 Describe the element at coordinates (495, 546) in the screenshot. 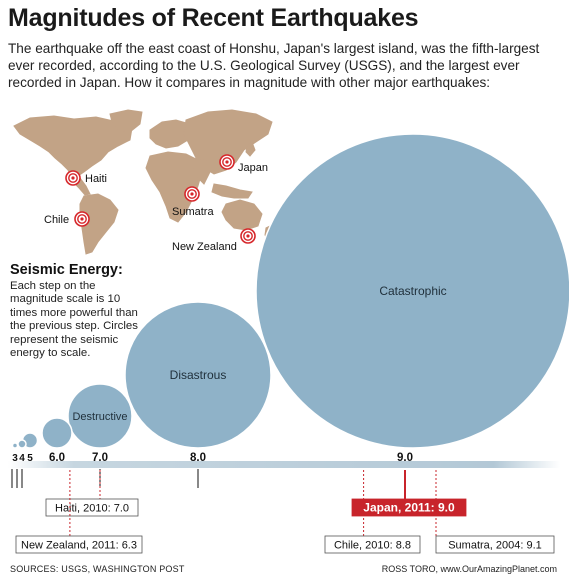

I see `event-label-sumatra-2004-9-1: Sumatra, 2004: 9.1` at that location.